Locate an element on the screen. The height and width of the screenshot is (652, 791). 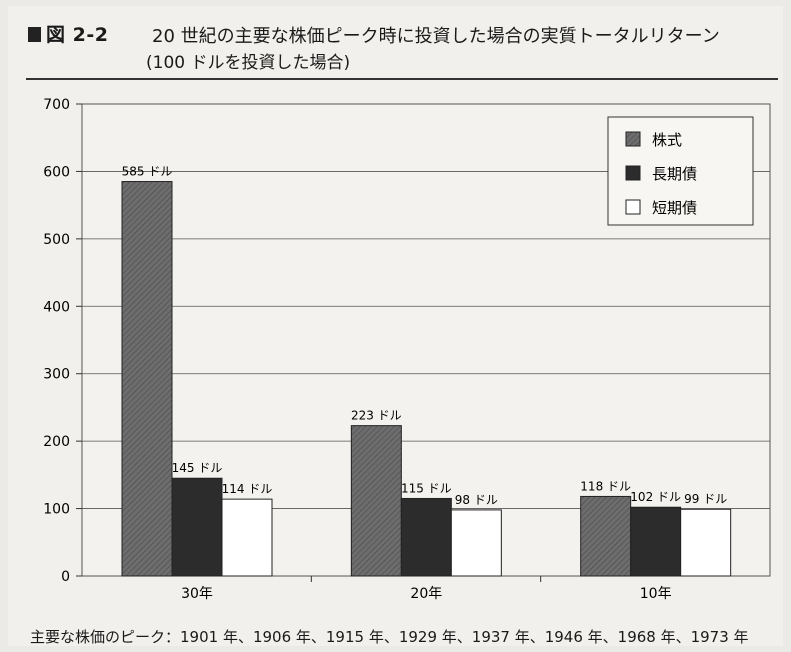
y-tick-label: 100 is located at coordinates (56, 510).